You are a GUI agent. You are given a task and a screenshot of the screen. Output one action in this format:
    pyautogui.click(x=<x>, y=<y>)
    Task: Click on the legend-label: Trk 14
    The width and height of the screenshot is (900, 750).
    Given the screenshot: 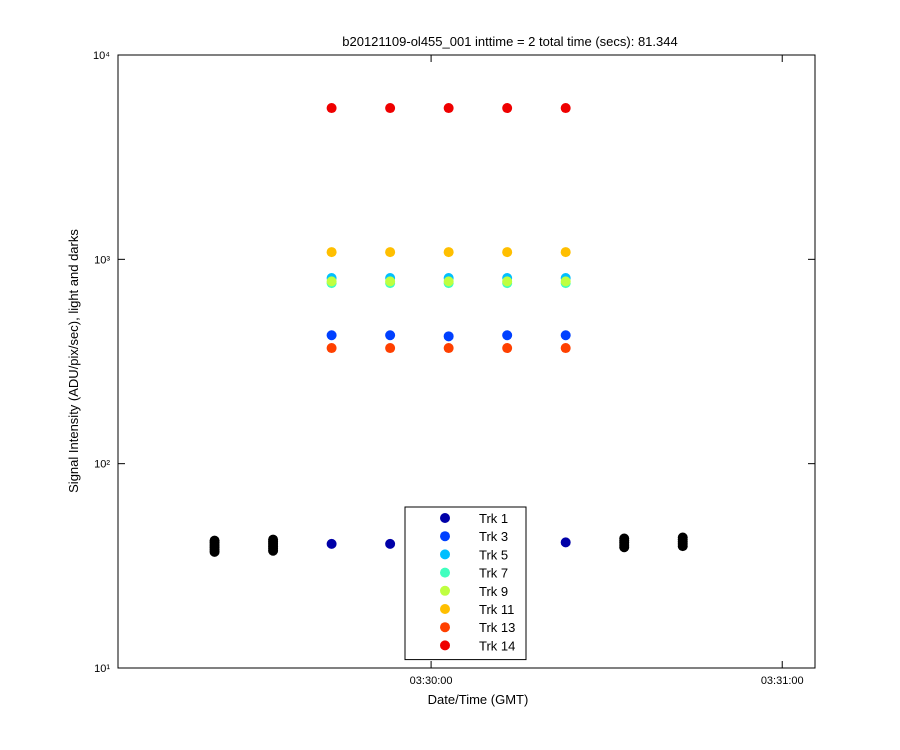 What is the action you would take?
    pyautogui.click(x=497, y=645)
    